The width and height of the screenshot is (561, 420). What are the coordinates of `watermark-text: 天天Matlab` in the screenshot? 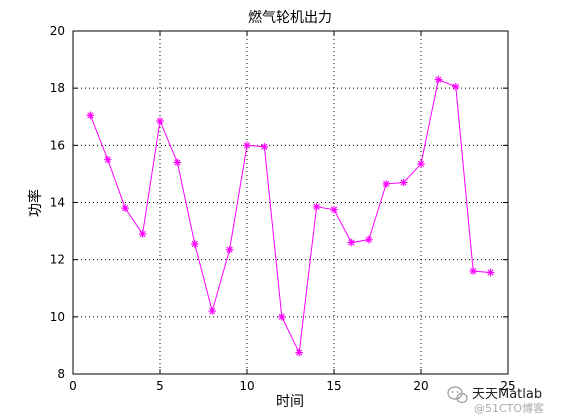 It's located at (507, 394).